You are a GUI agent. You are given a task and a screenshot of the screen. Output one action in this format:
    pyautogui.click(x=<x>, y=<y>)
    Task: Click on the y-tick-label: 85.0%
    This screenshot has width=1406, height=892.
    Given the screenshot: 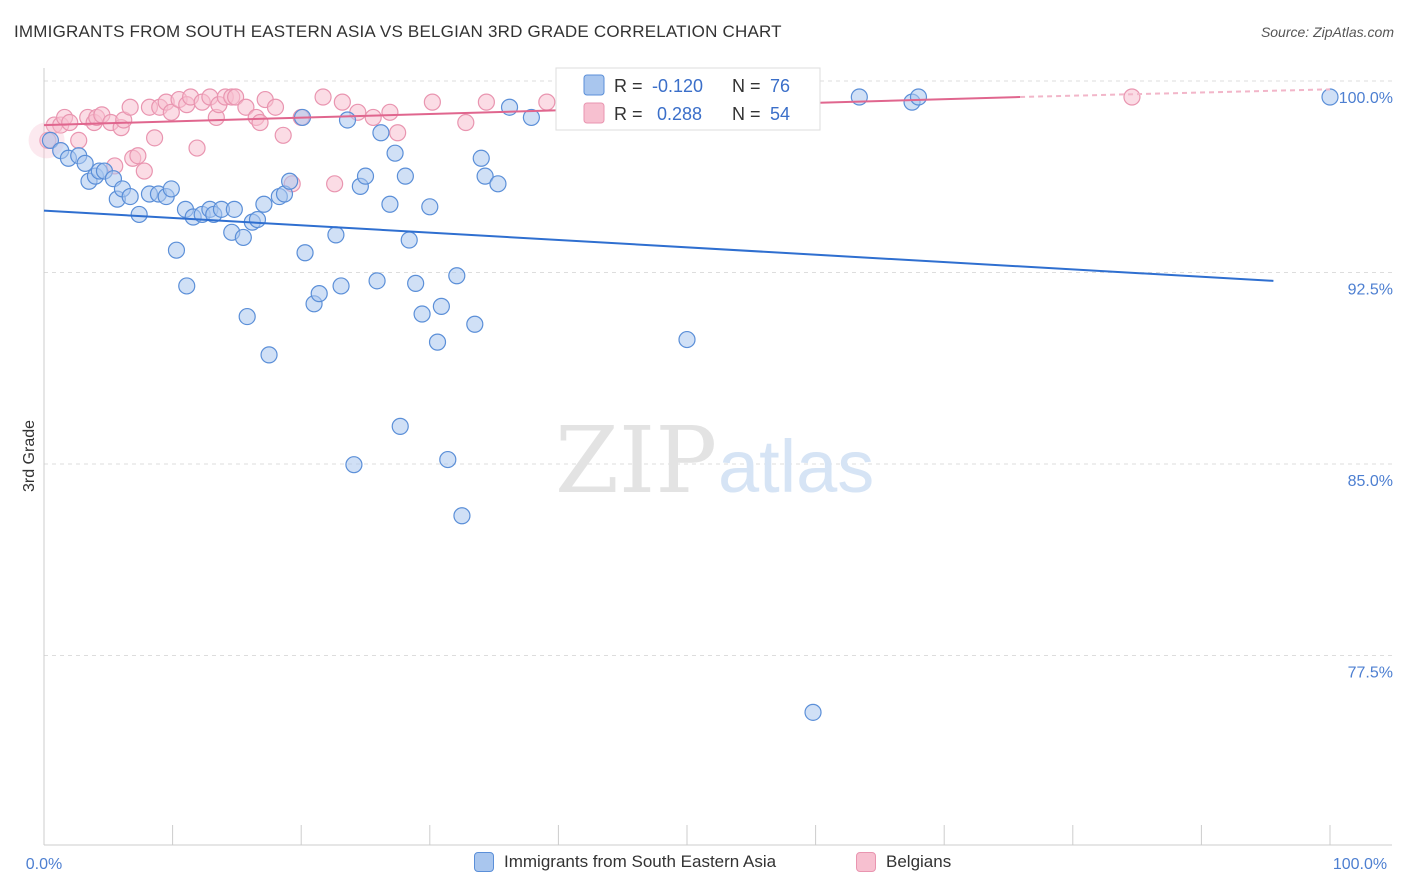 What is the action you would take?
    pyautogui.click(x=1370, y=481)
    